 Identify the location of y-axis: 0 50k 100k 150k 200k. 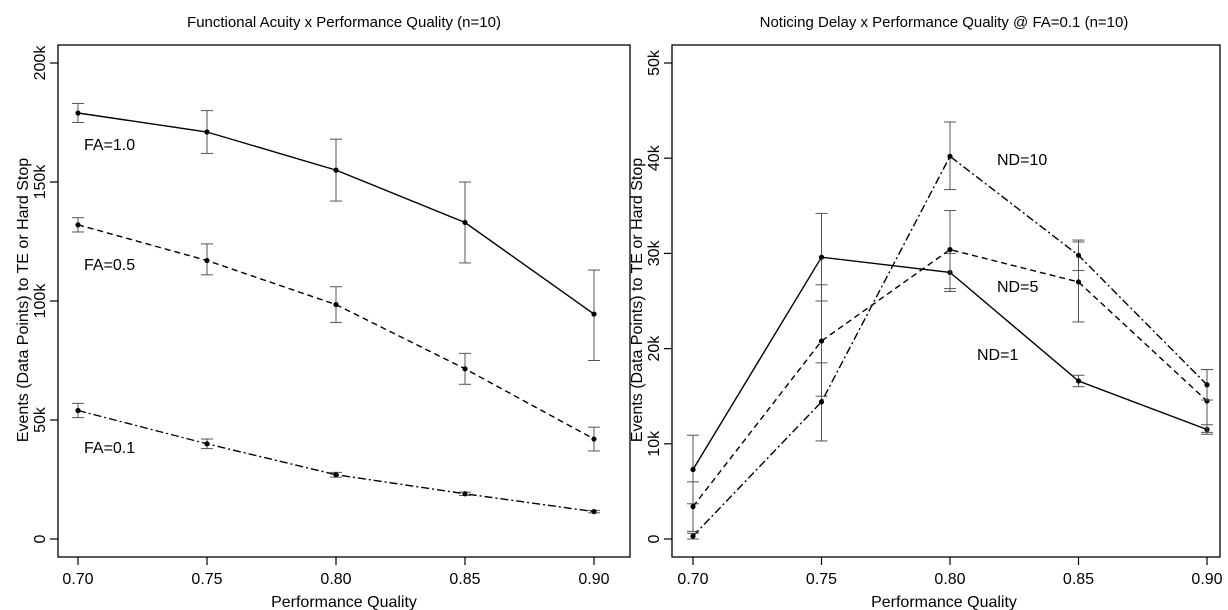
(45, 294).